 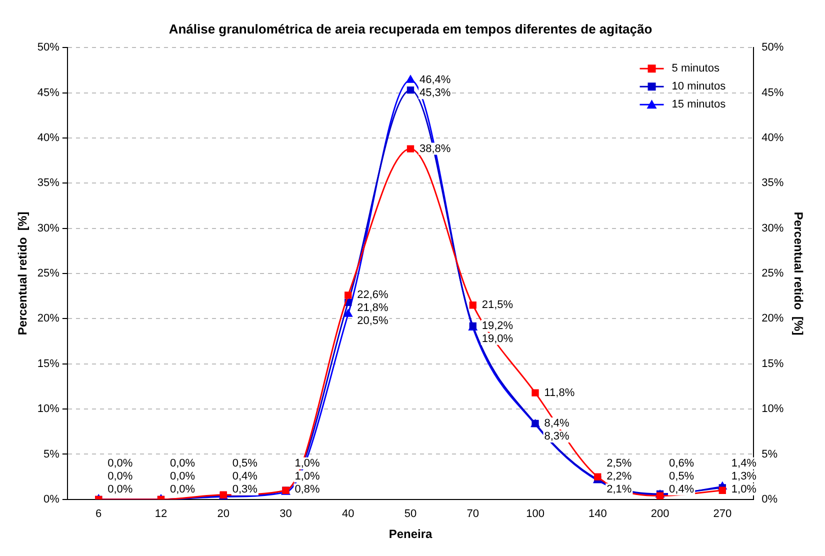 What do you see at coordinates (410, 514) in the screenshot?
I see `x-tick-label: 50` at bounding box center [410, 514].